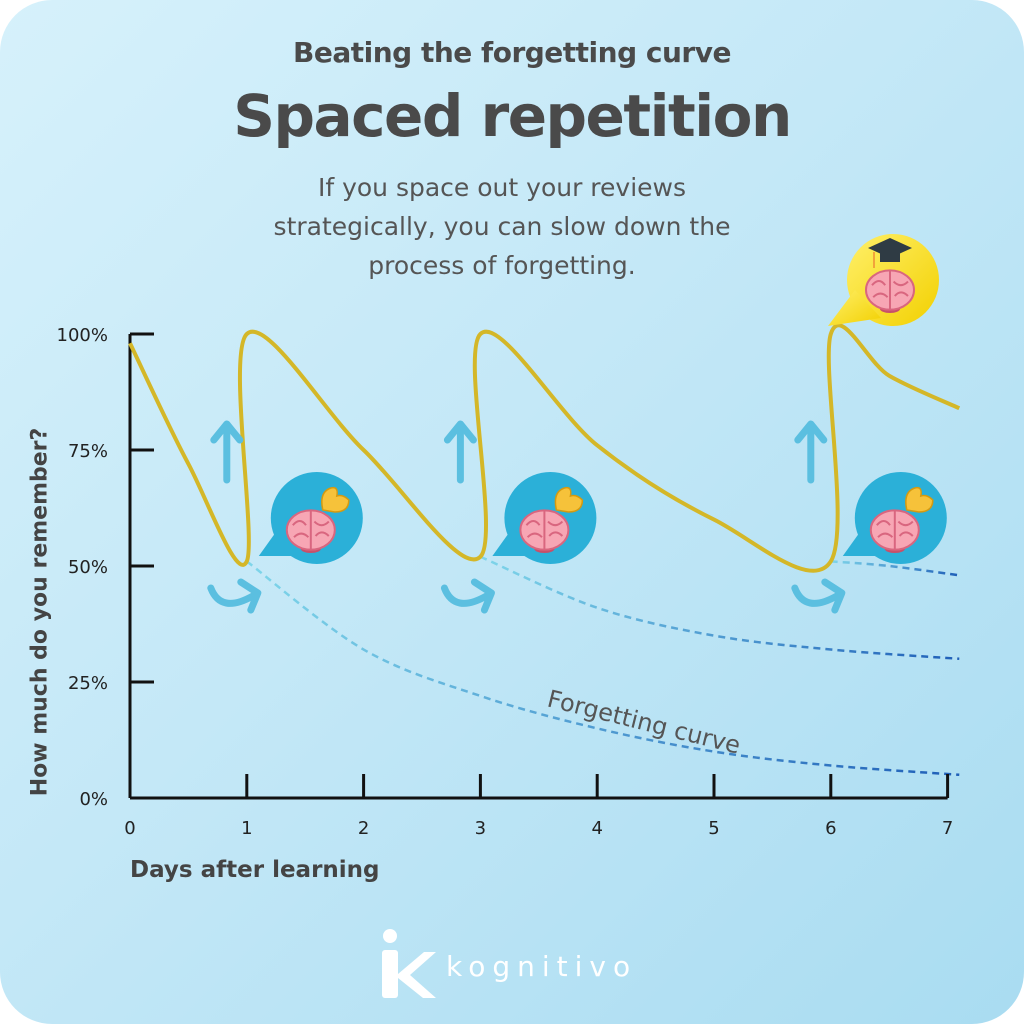 The image size is (1024, 1024). Describe the element at coordinates (363, 828) in the screenshot. I see `x-tick-label: 2` at that location.